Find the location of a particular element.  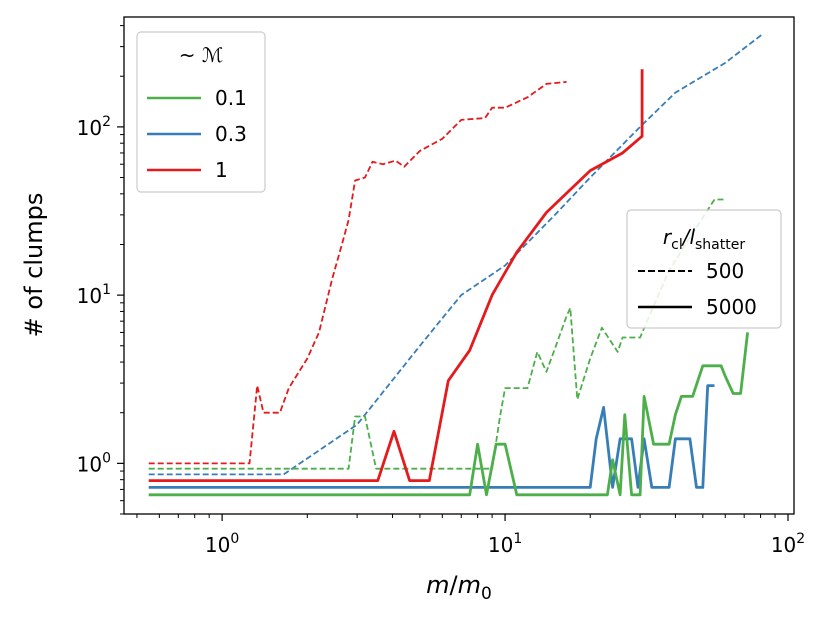

x-tick-label: 10⁰ is located at coordinates (222, 544).